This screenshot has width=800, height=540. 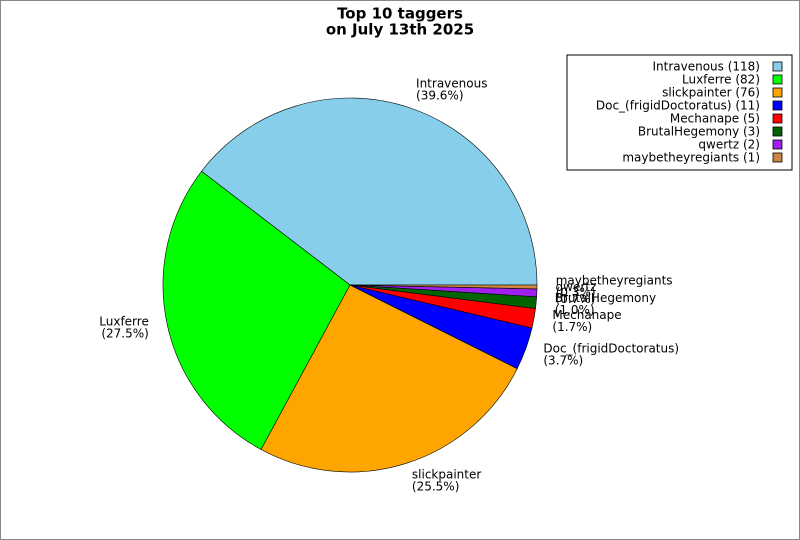 What do you see at coordinates (678, 106) in the screenshot?
I see `legend-label: Doc_(frigidDoctoratus) (11)` at bounding box center [678, 106].